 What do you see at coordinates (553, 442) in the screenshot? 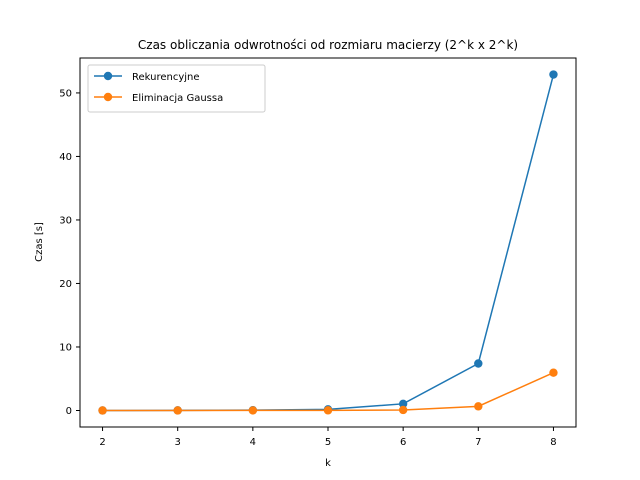
I see `x-tick-label: 8` at bounding box center [553, 442].